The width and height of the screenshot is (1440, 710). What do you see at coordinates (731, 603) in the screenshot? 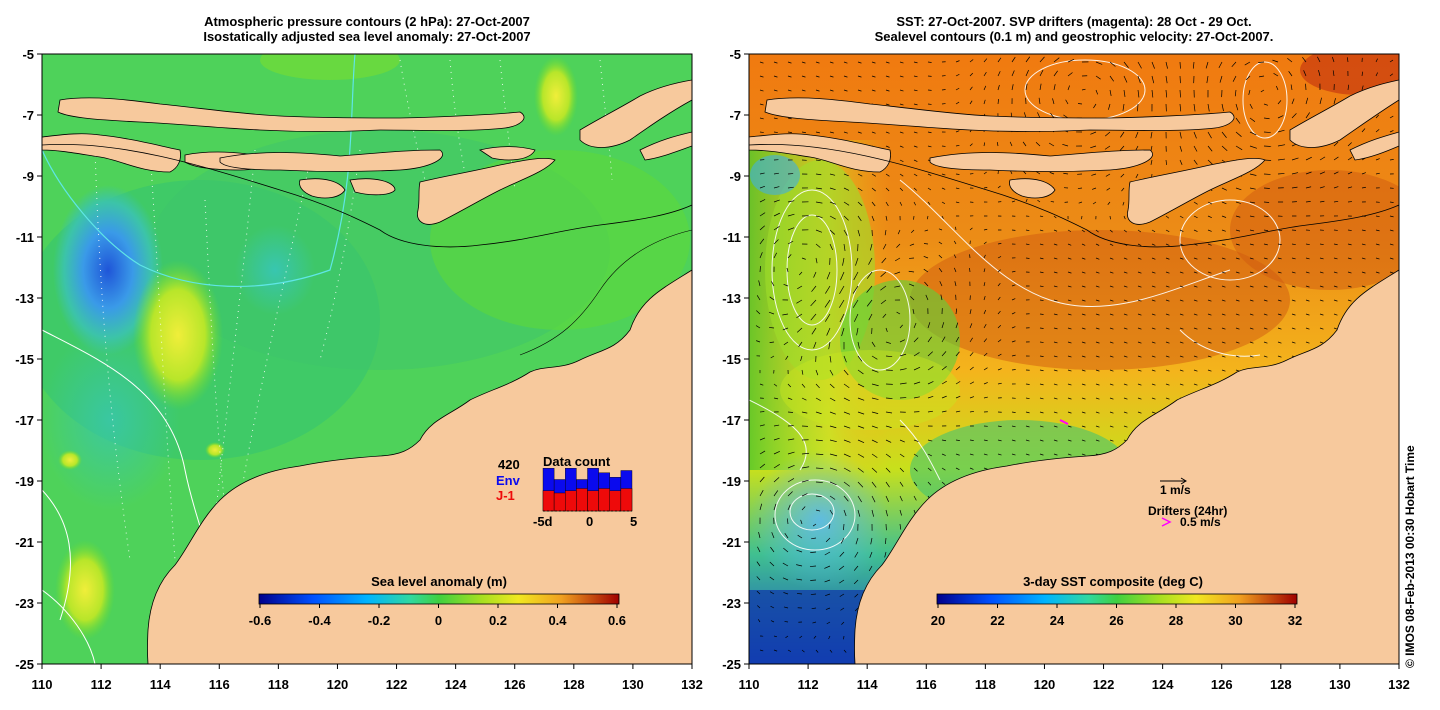
I see `right-ytick-label: -23` at bounding box center [731, 603].